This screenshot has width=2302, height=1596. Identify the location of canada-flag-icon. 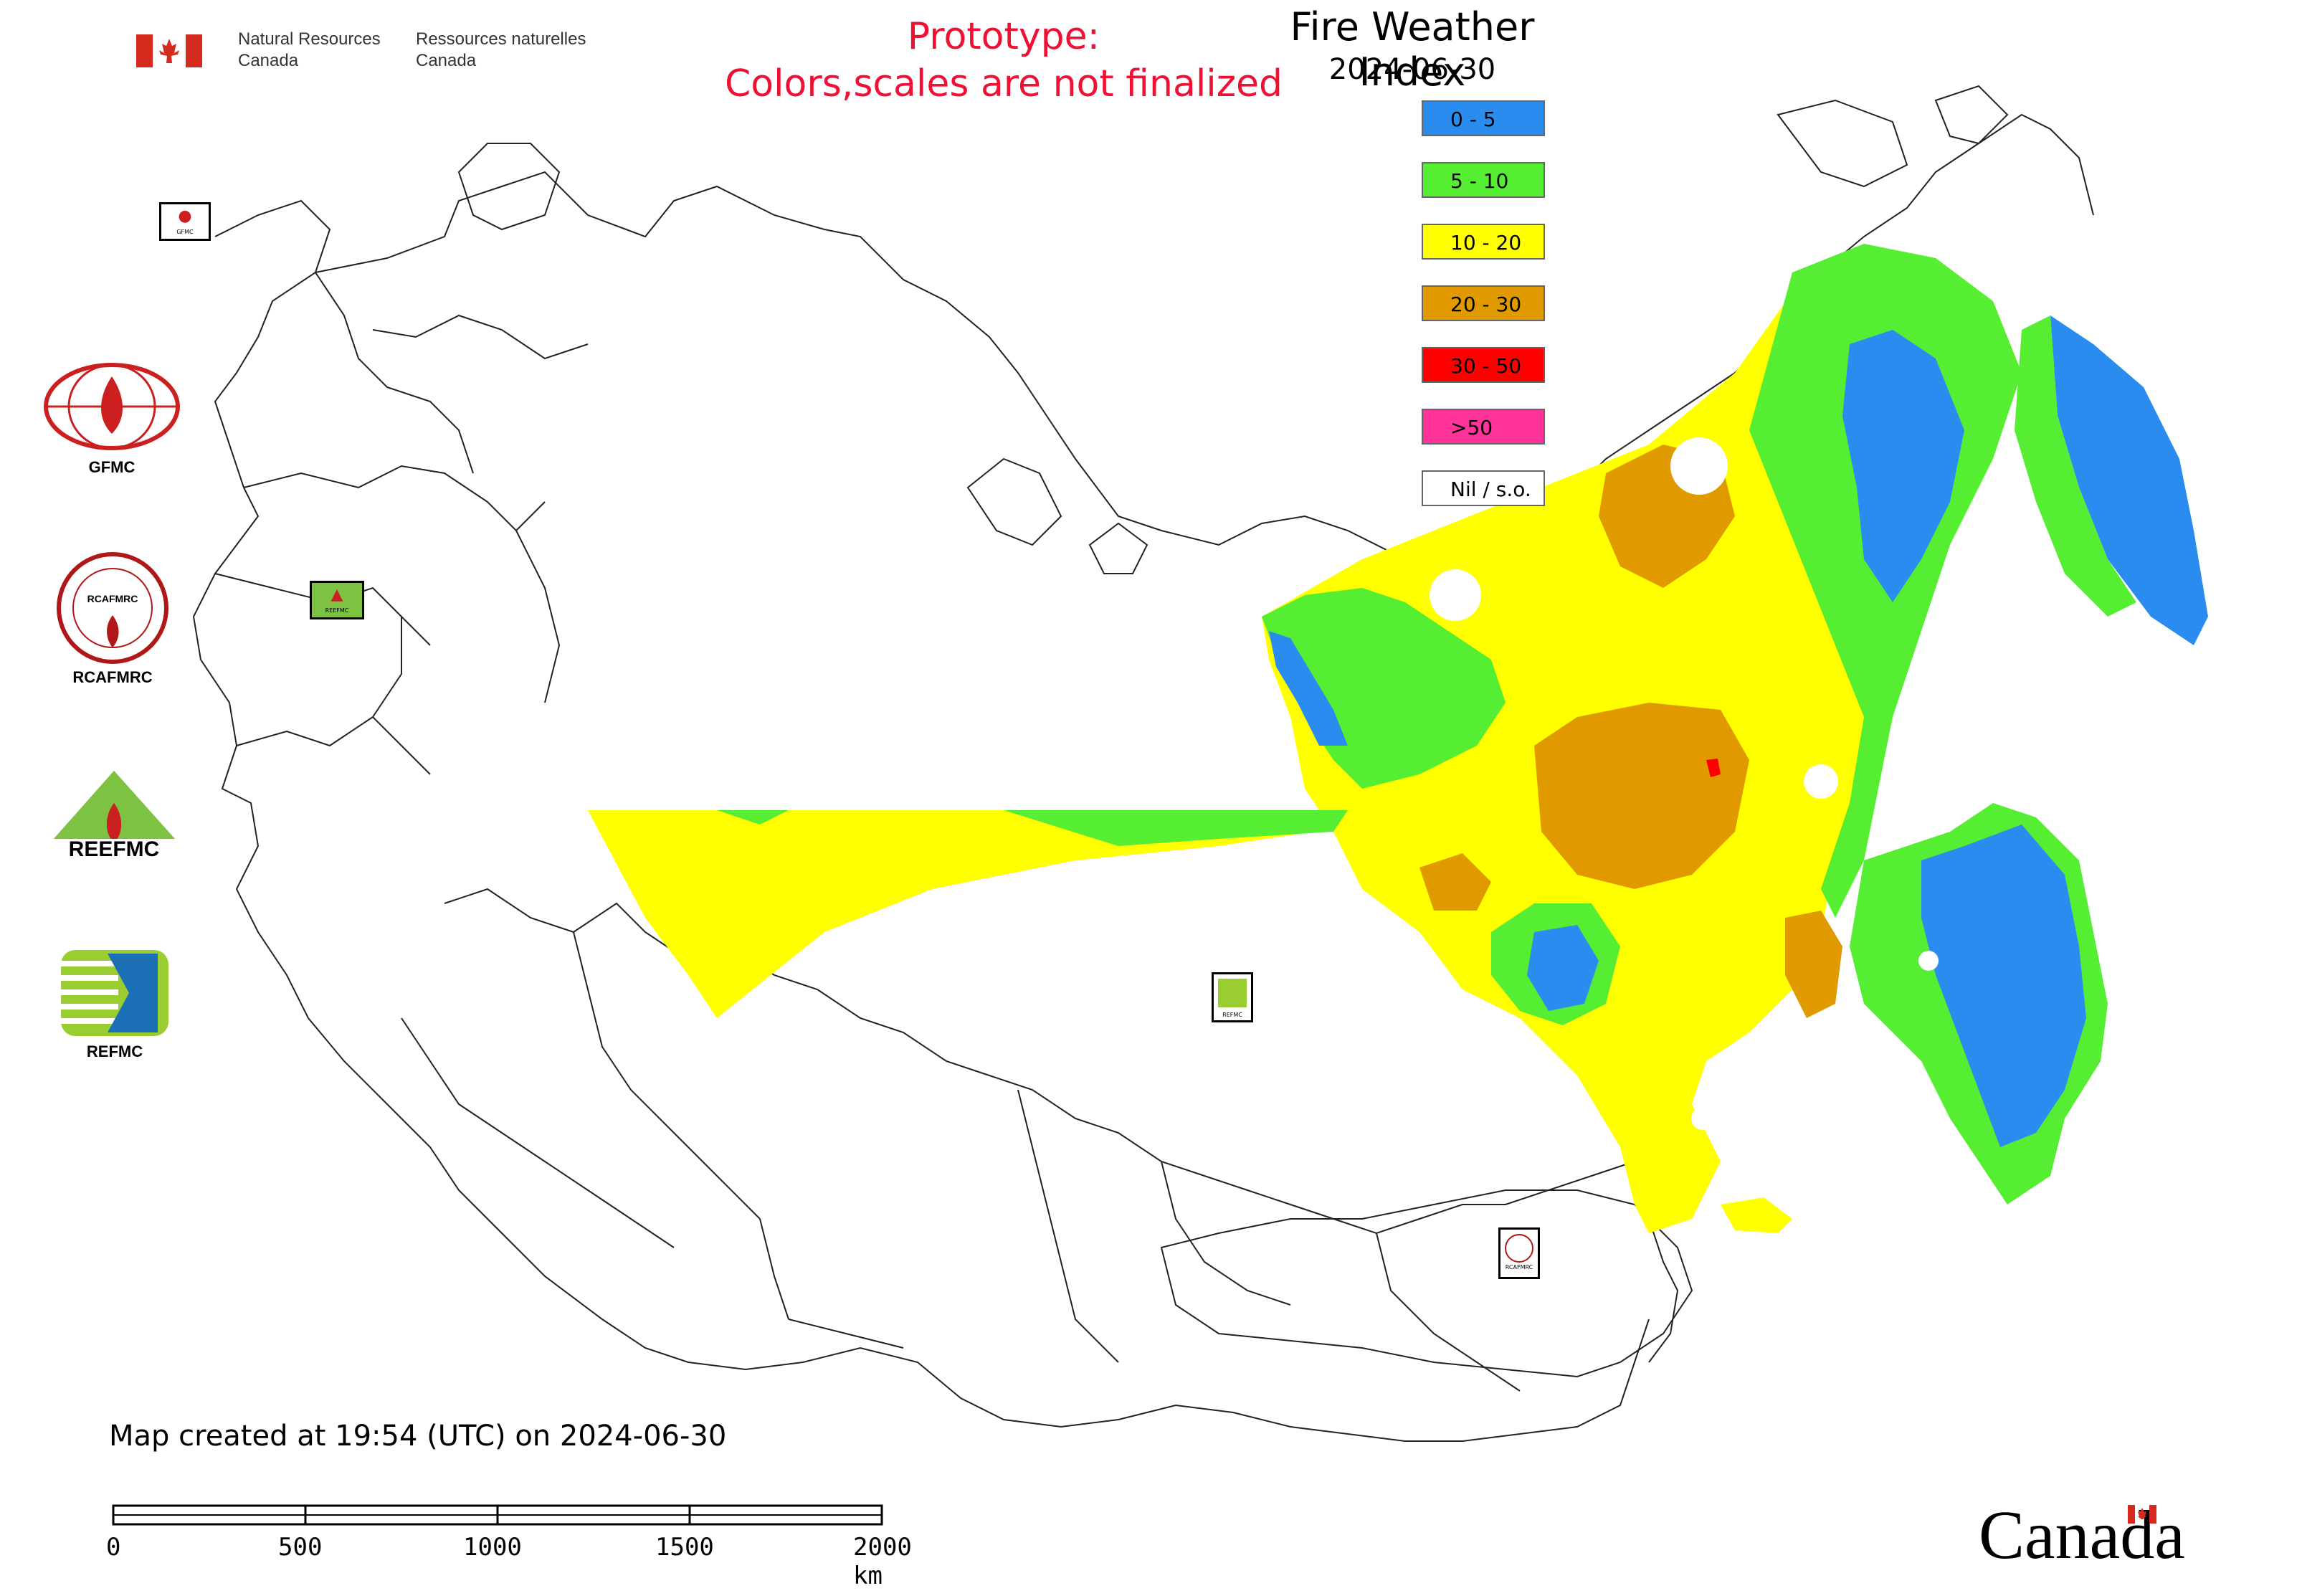
(169, 50).